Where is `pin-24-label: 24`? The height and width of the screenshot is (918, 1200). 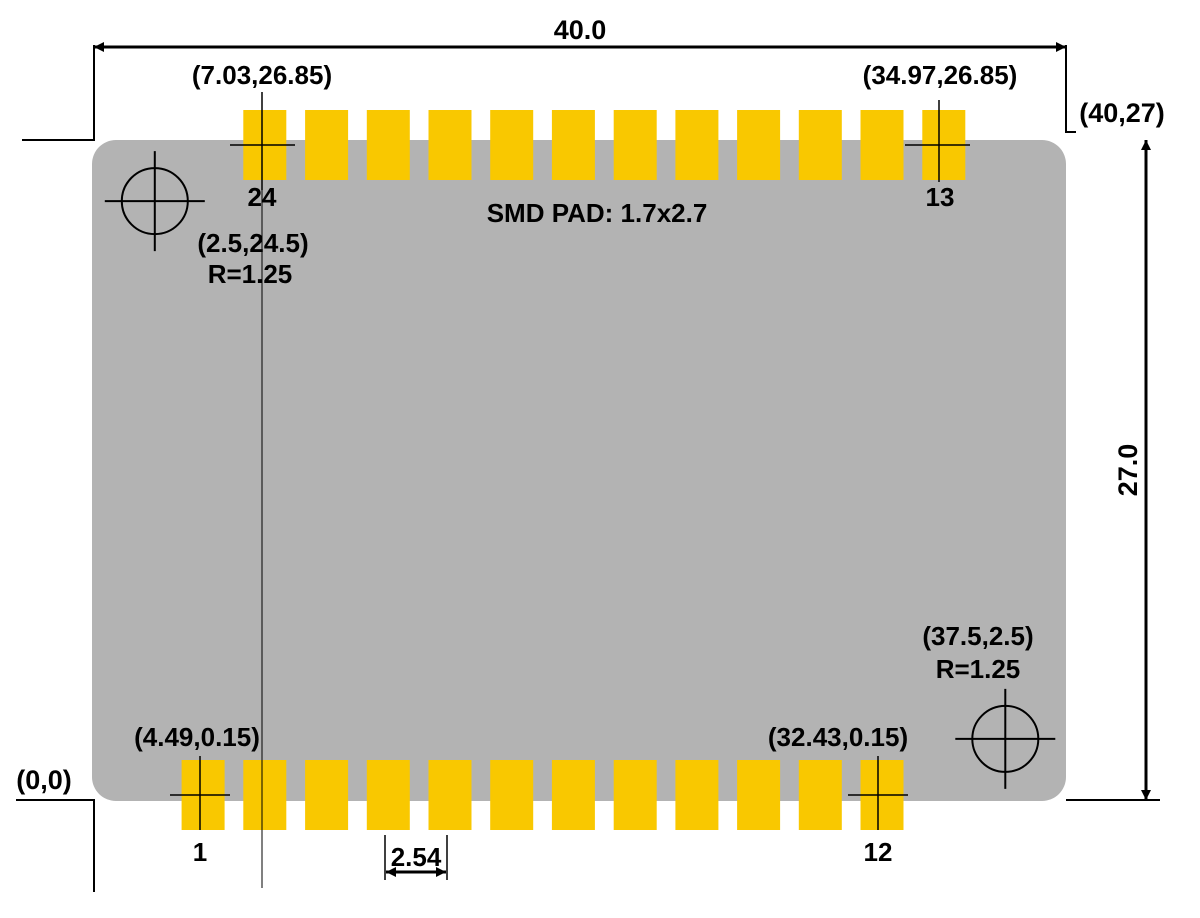
pin-24-label: 24 is located at coordinates (262, 197).